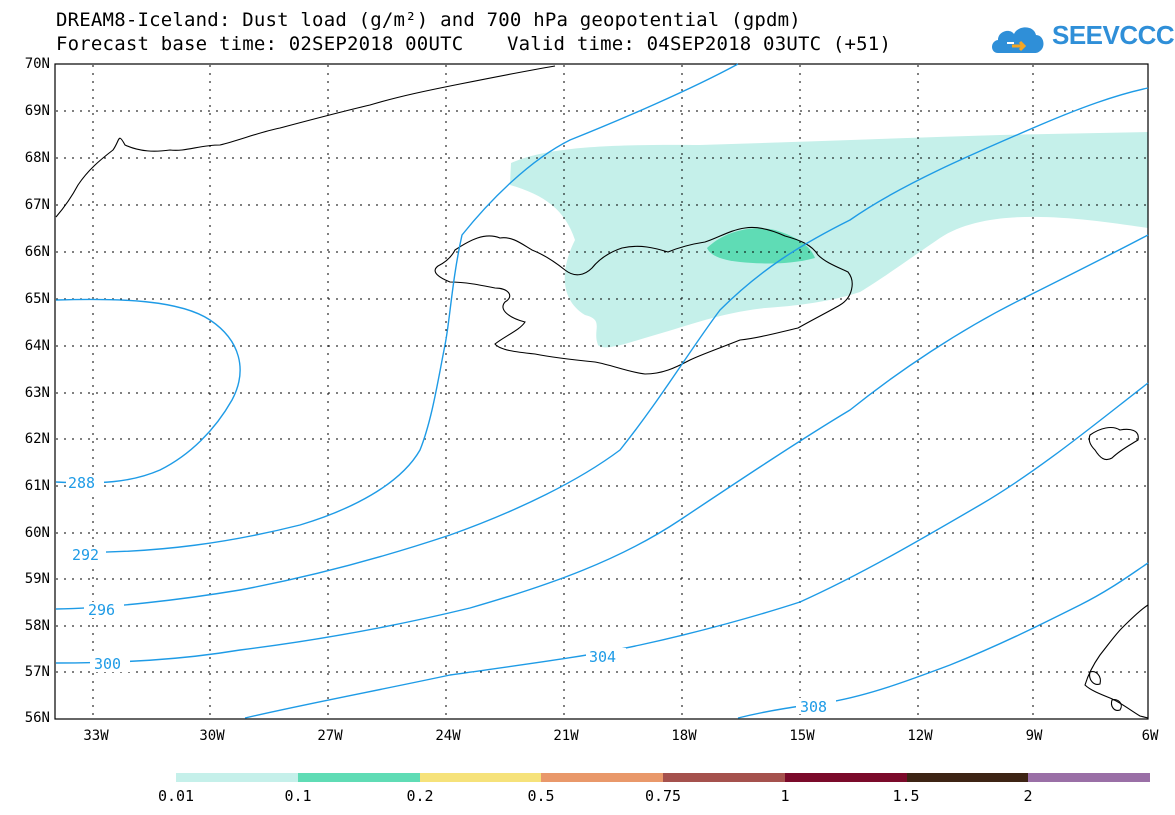  What do you see at coordinates (101, 610) in the screenshot?
I see `contour-label-296: 296` at bounding box center [101, 610].